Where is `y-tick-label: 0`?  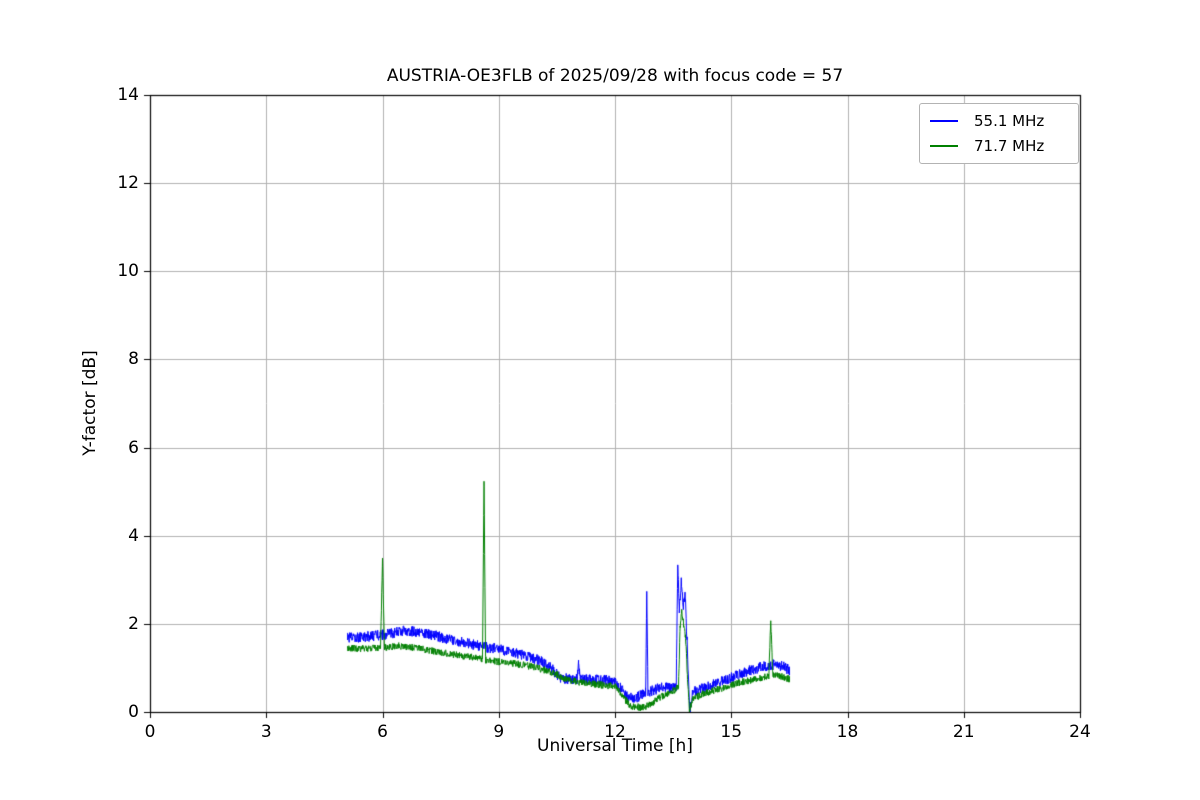
y-tick-label: 0 is located at coordinates (133, 712).